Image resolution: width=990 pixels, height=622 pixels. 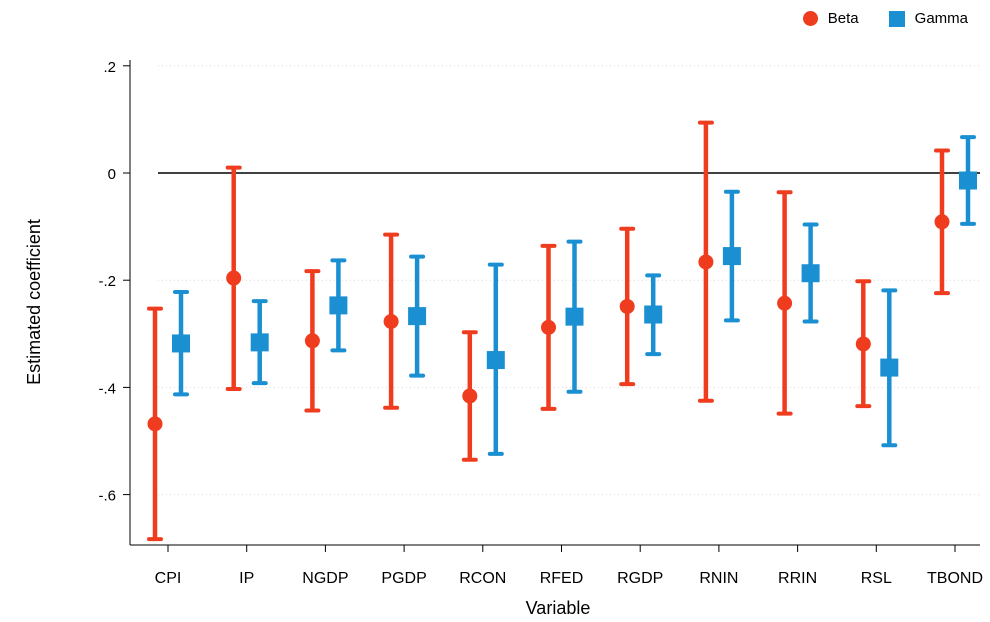 I want to click on legend-label-gamma: Gamma, so click(x=941, y=18).